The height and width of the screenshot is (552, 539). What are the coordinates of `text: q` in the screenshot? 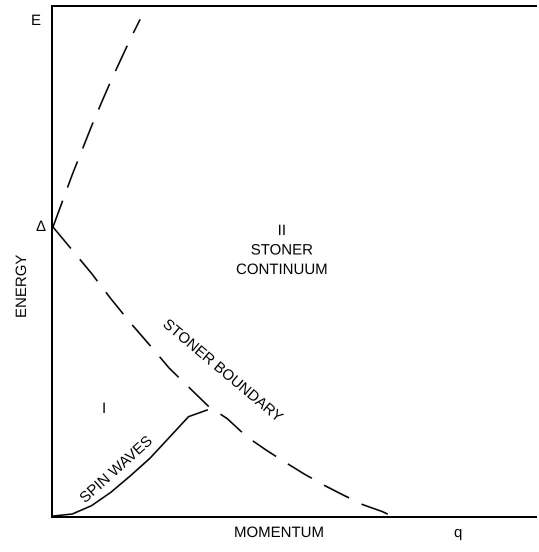 It's located at (458, 532).